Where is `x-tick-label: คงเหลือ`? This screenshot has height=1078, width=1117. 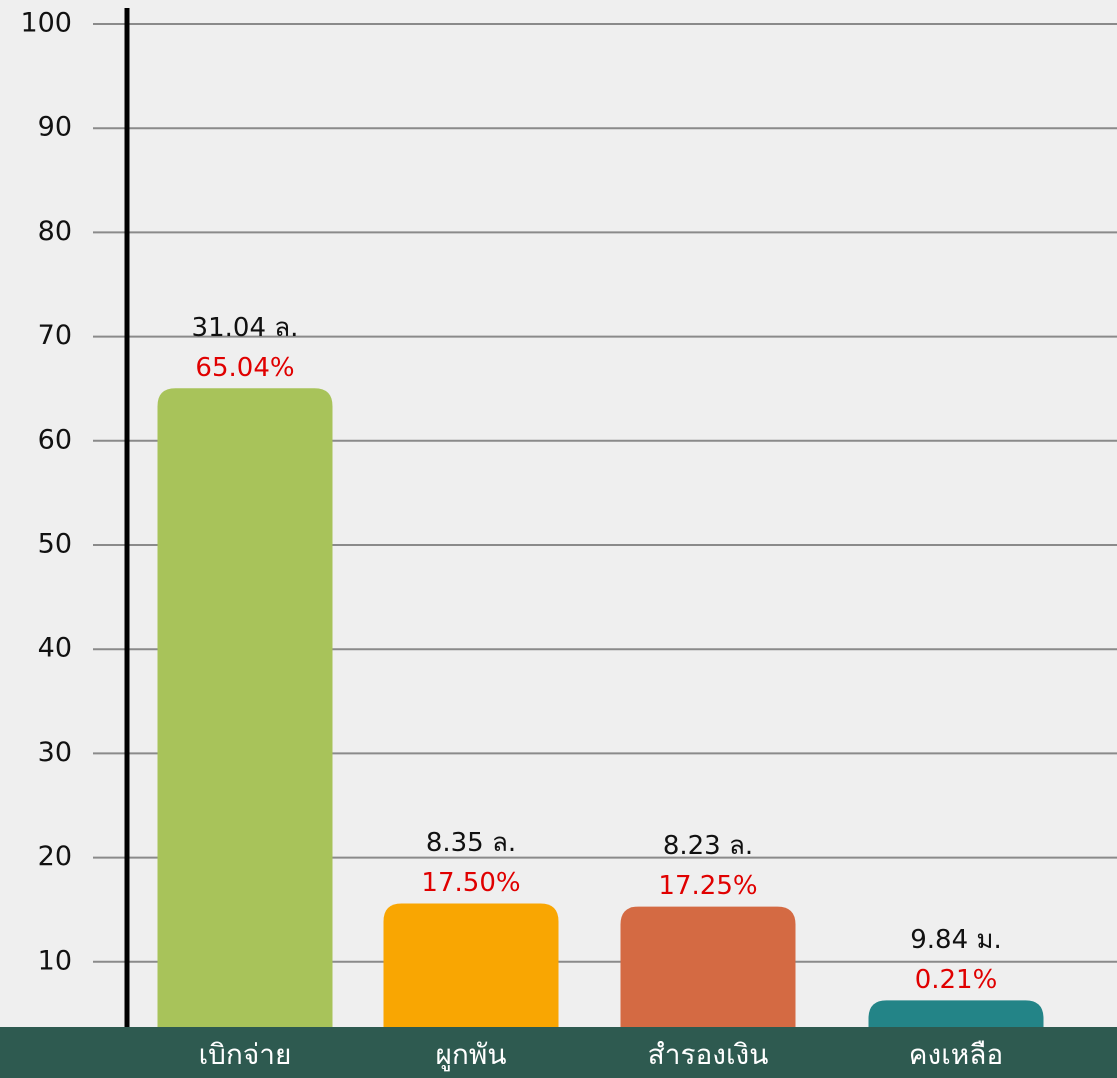
x-tick-label: คงเหลือ is located at coordinates (956, 1054).